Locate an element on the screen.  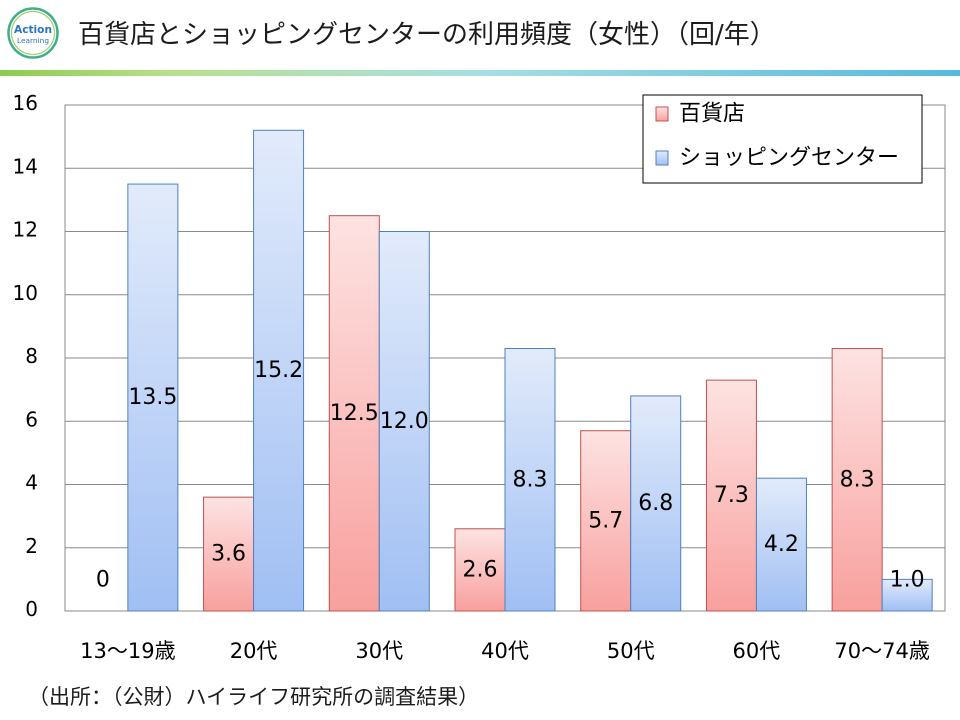
shopping-center-value-label-1: 13.5 is located at coordinates (152, 397).